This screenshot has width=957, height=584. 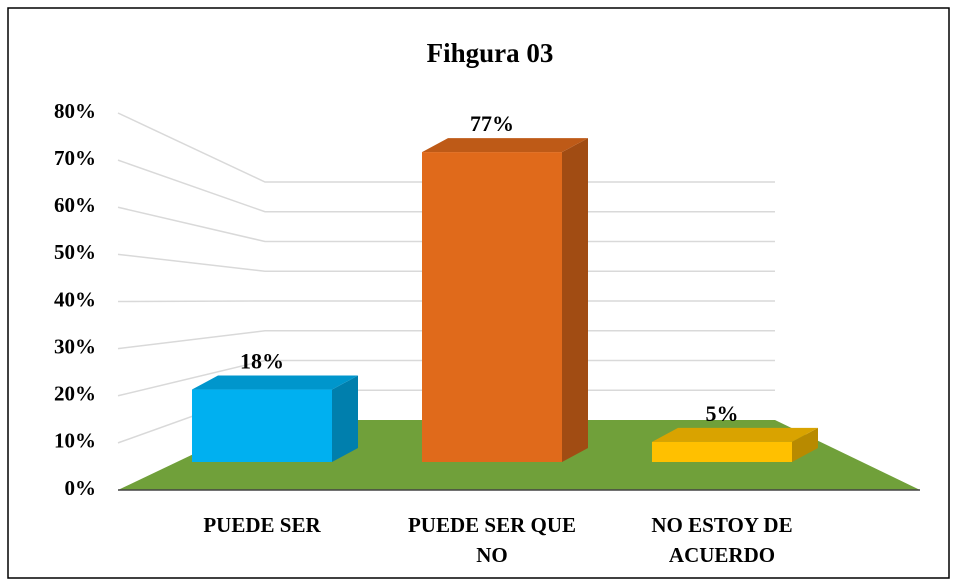 I want to click on x-tick-label: PUEDE SER, so click(x=262, y=525).